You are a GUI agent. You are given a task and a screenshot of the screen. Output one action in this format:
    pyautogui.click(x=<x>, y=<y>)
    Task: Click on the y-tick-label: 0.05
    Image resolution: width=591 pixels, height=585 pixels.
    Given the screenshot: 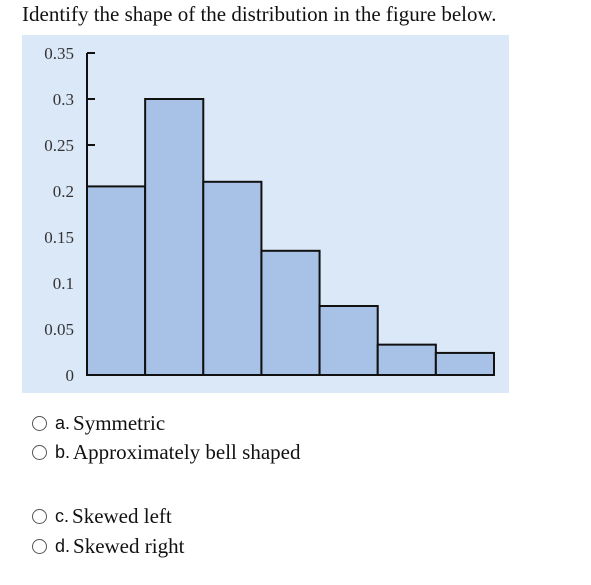 What is the action you would take?
    pyautogui.click(x=59, y=329)
    